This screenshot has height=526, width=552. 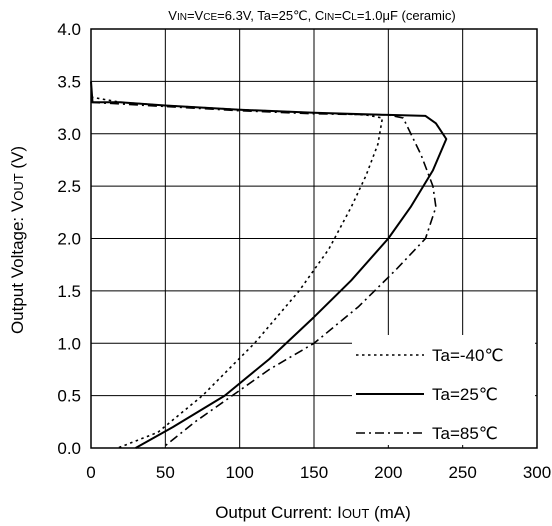 I want to click on x-tick-label: 250, so click(x=462, y=472).